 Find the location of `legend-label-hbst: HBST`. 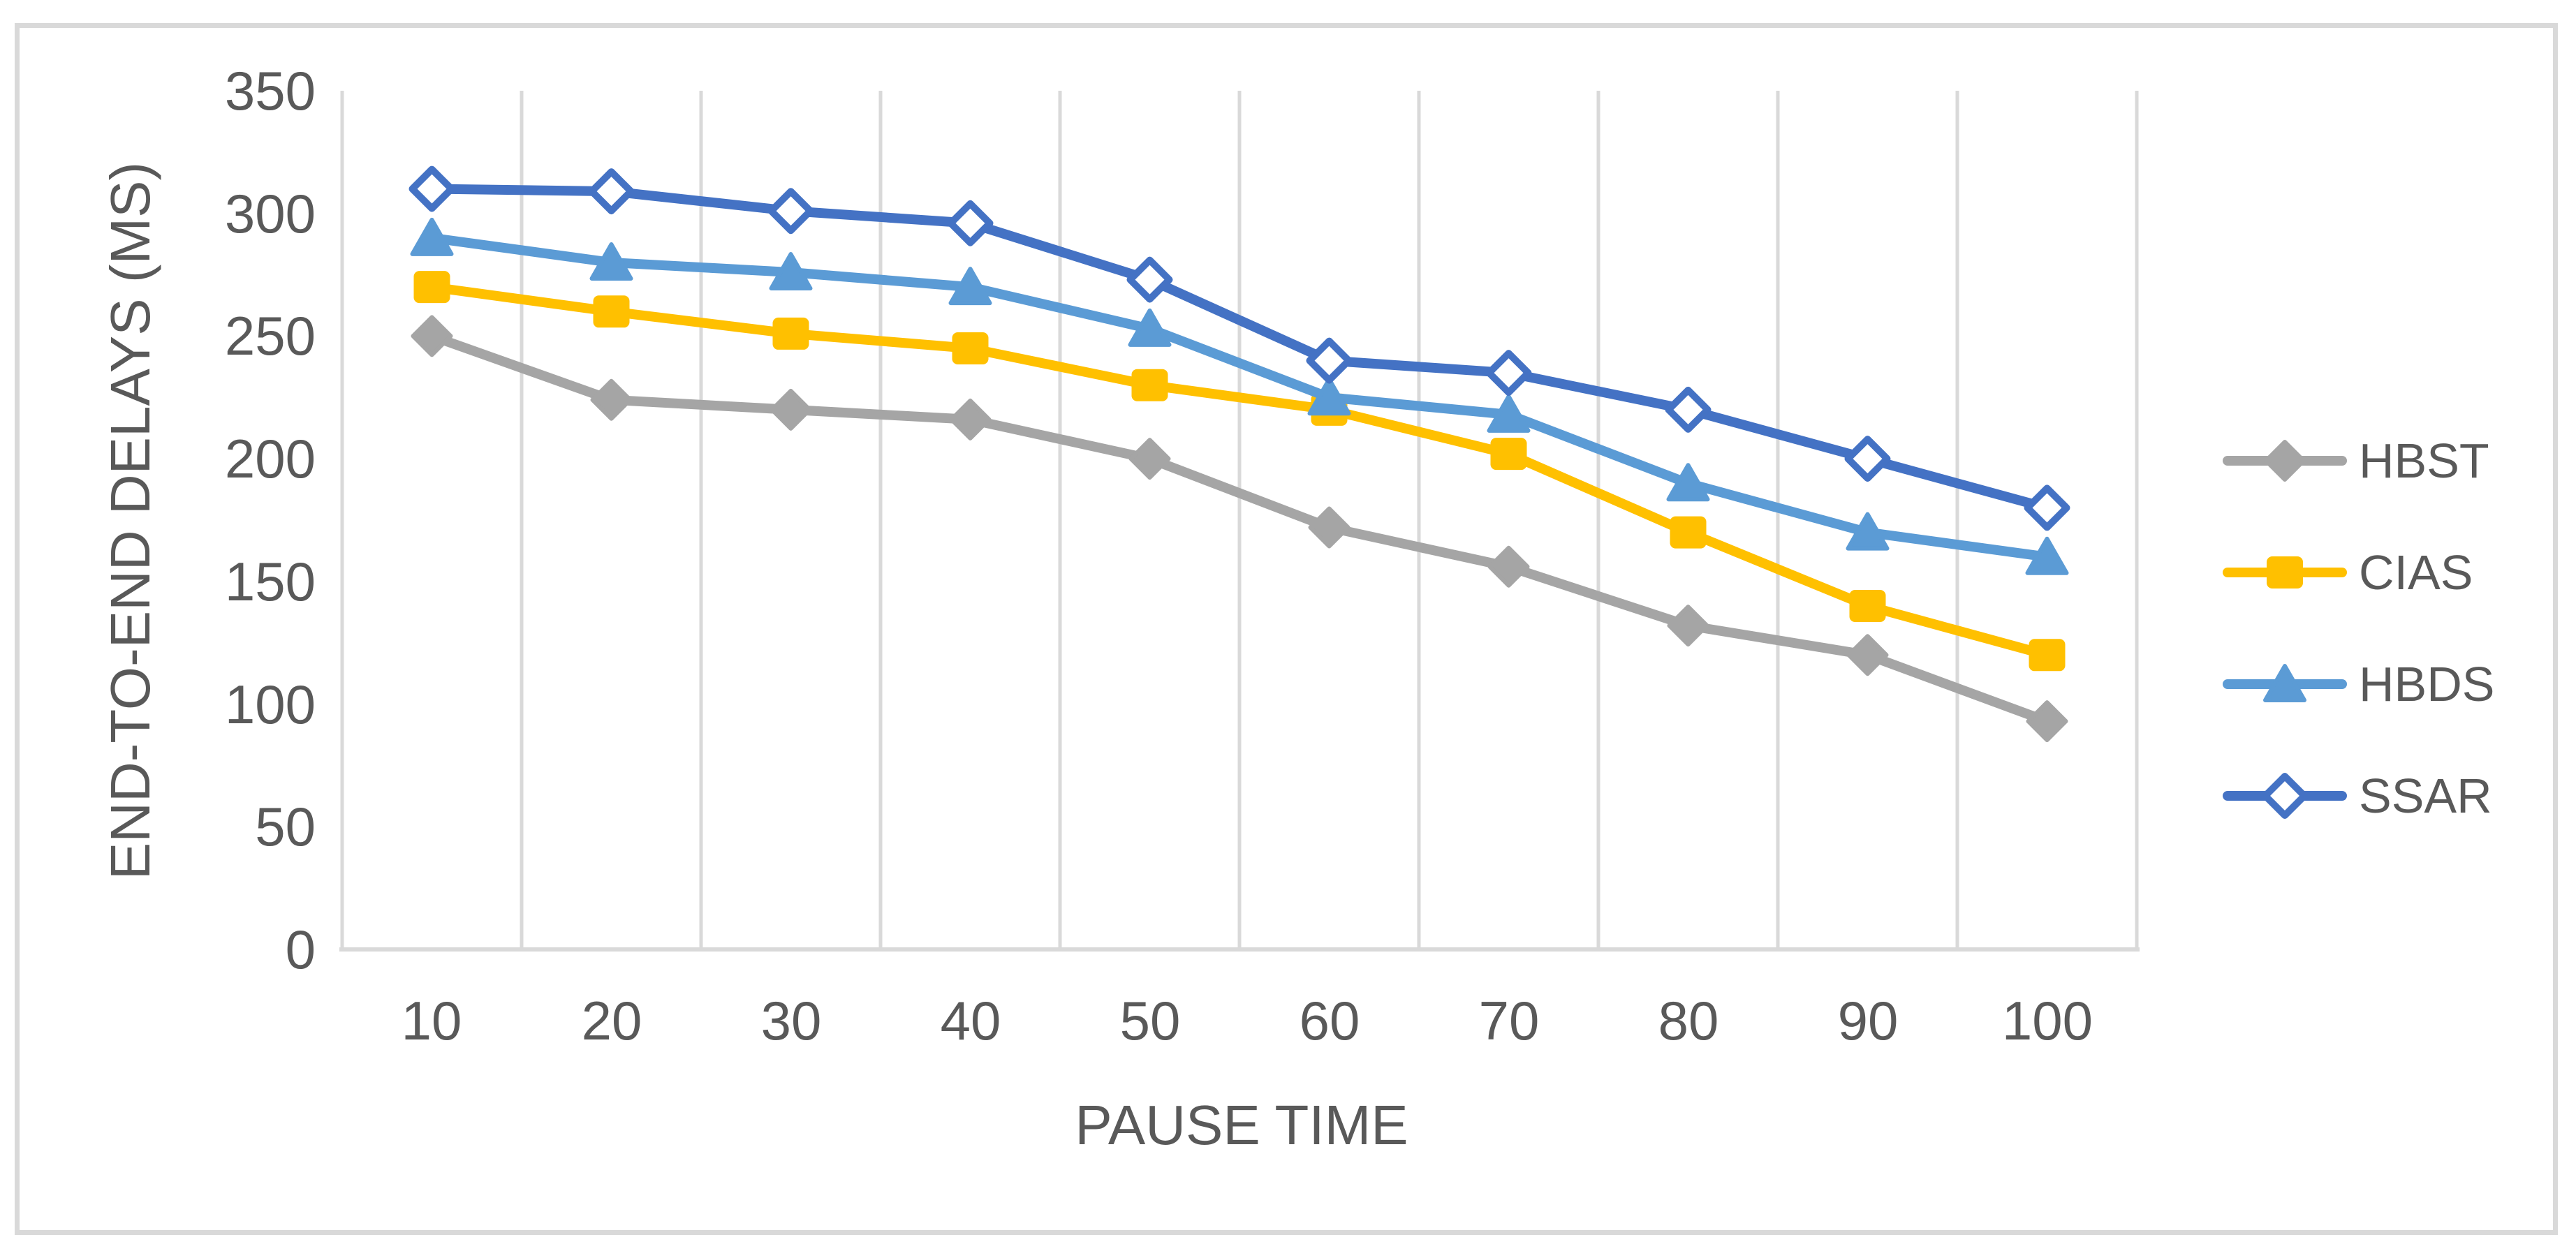

legend-label-hbst: HBST is located at coordinates (2424, 461).